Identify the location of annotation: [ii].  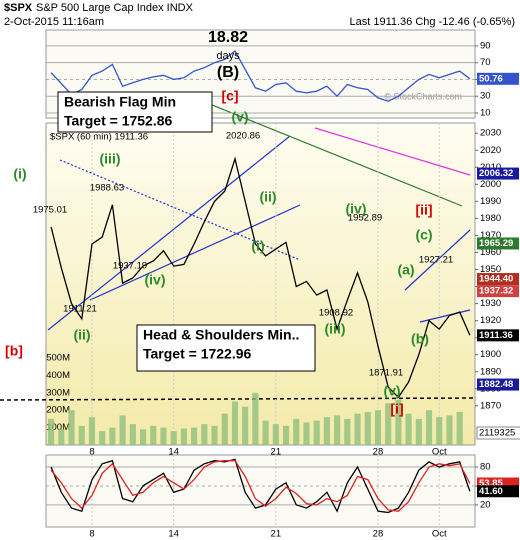
(423, 210).